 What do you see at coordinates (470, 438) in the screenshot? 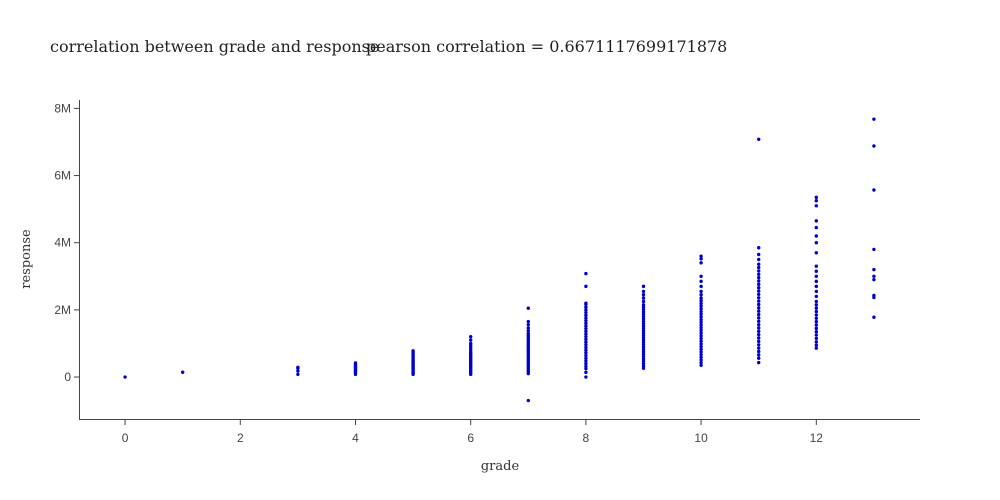
I see `x-tick-label: 6` at bounding box center [470, 438].